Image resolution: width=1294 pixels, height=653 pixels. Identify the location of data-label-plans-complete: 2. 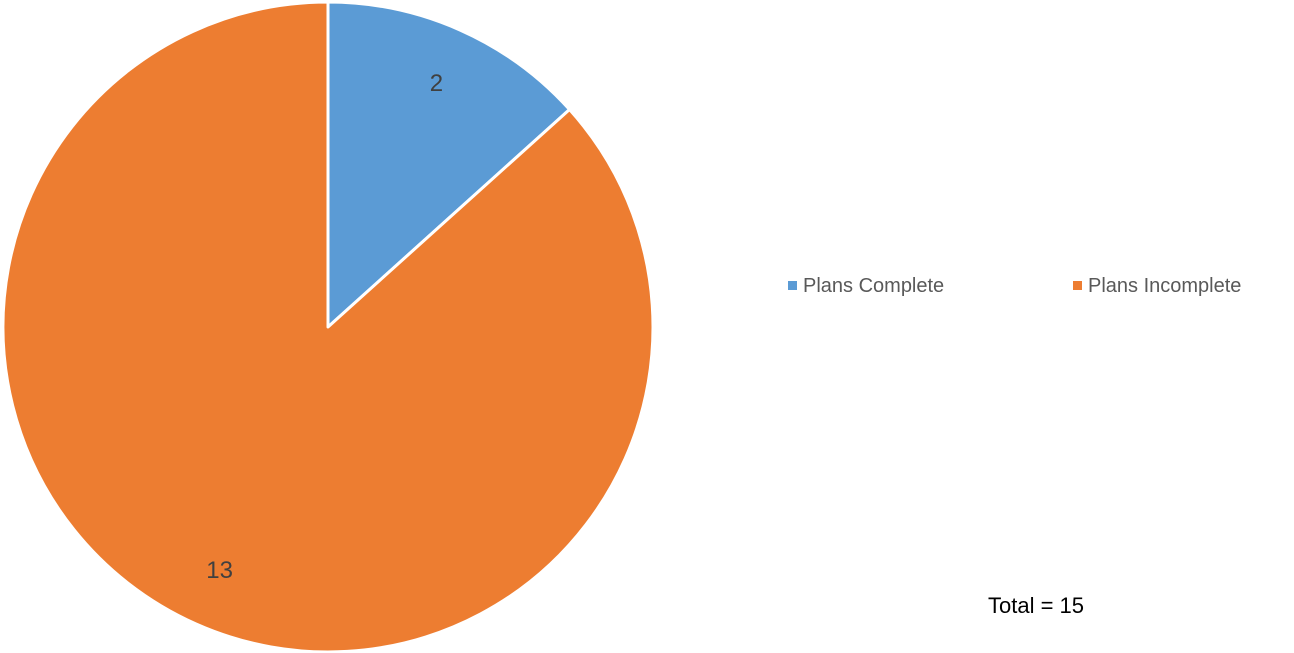
(436, 83).